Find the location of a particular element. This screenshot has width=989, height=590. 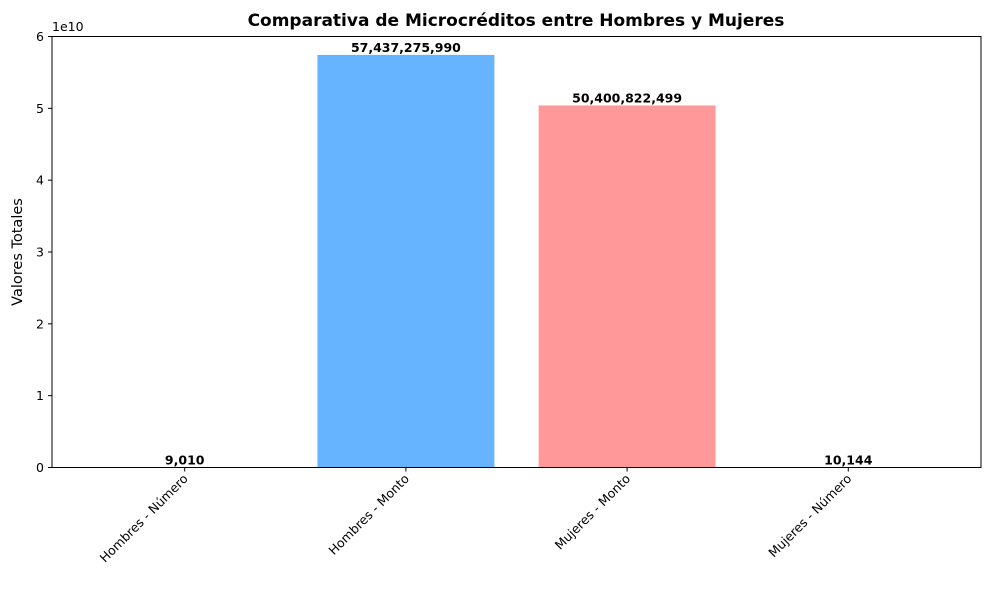

y-axis-offset-label: 1e10 is located at coordinates (68, 26).